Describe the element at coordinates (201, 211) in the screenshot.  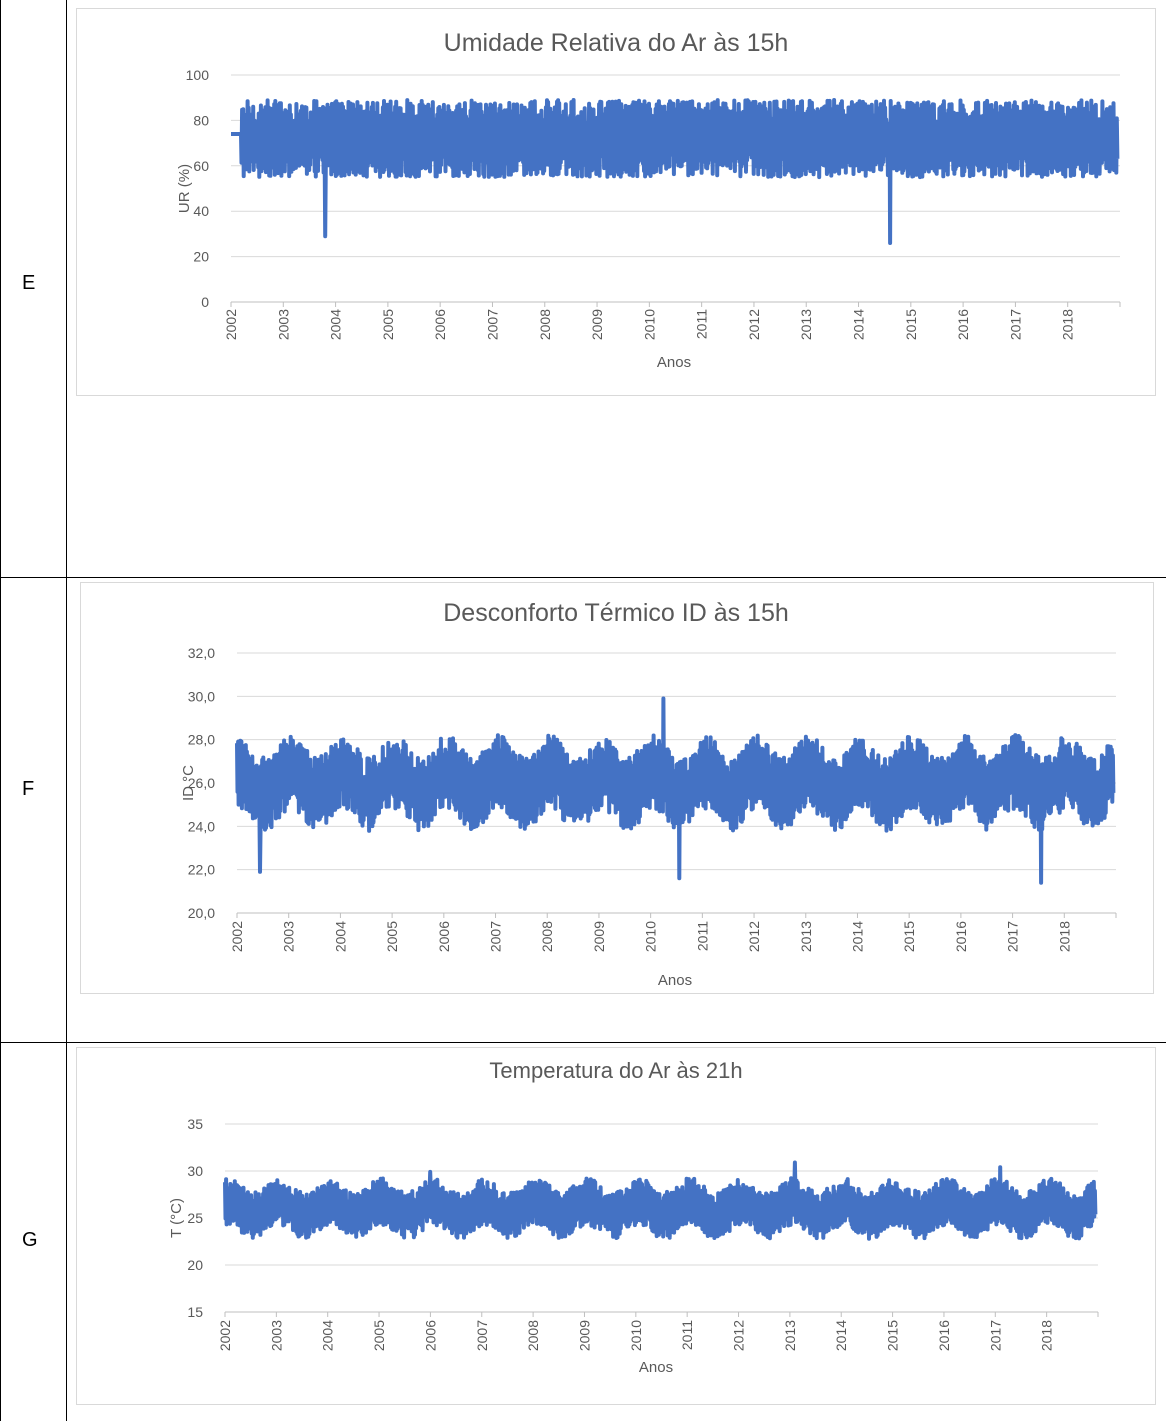
I see `y-tick-label: 40` at that location.